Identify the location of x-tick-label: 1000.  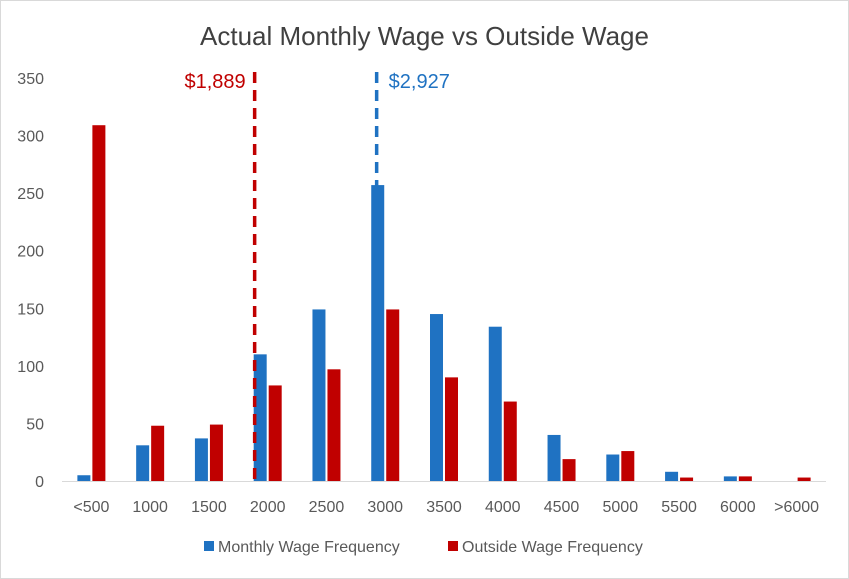
(150, 507).